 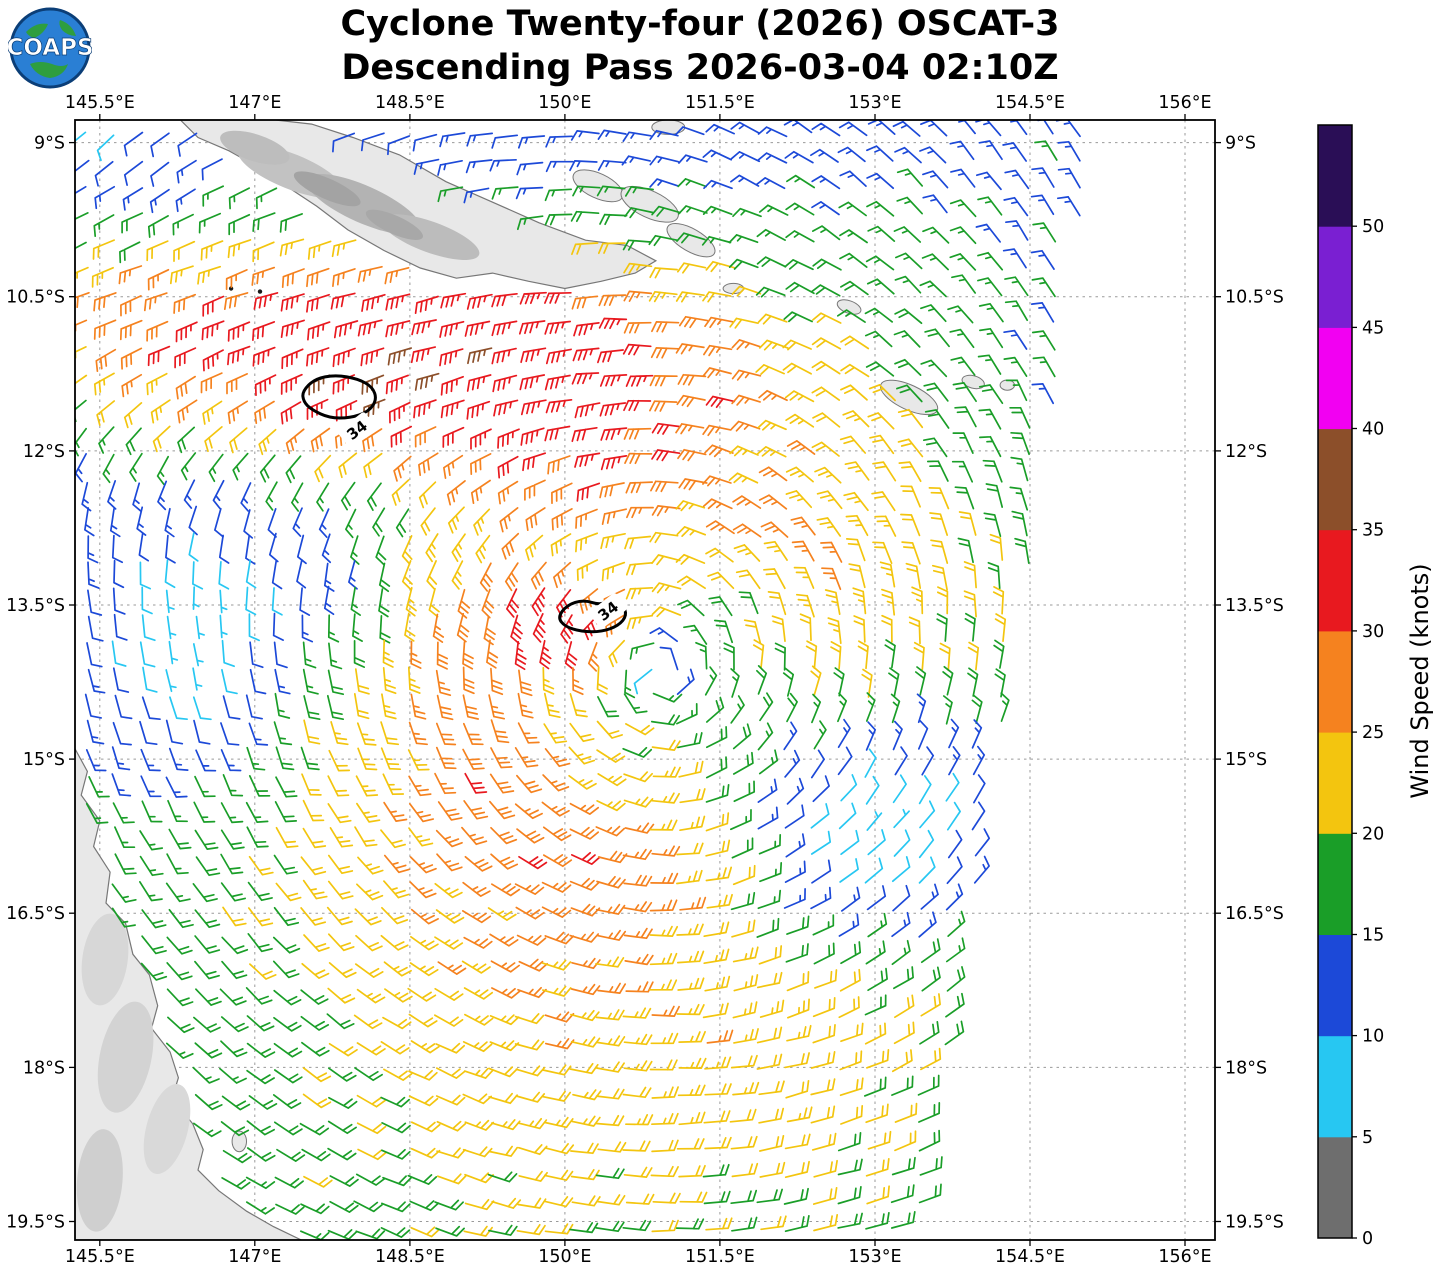 I want to click on terrain-relief, so click(x=125, y=1057).